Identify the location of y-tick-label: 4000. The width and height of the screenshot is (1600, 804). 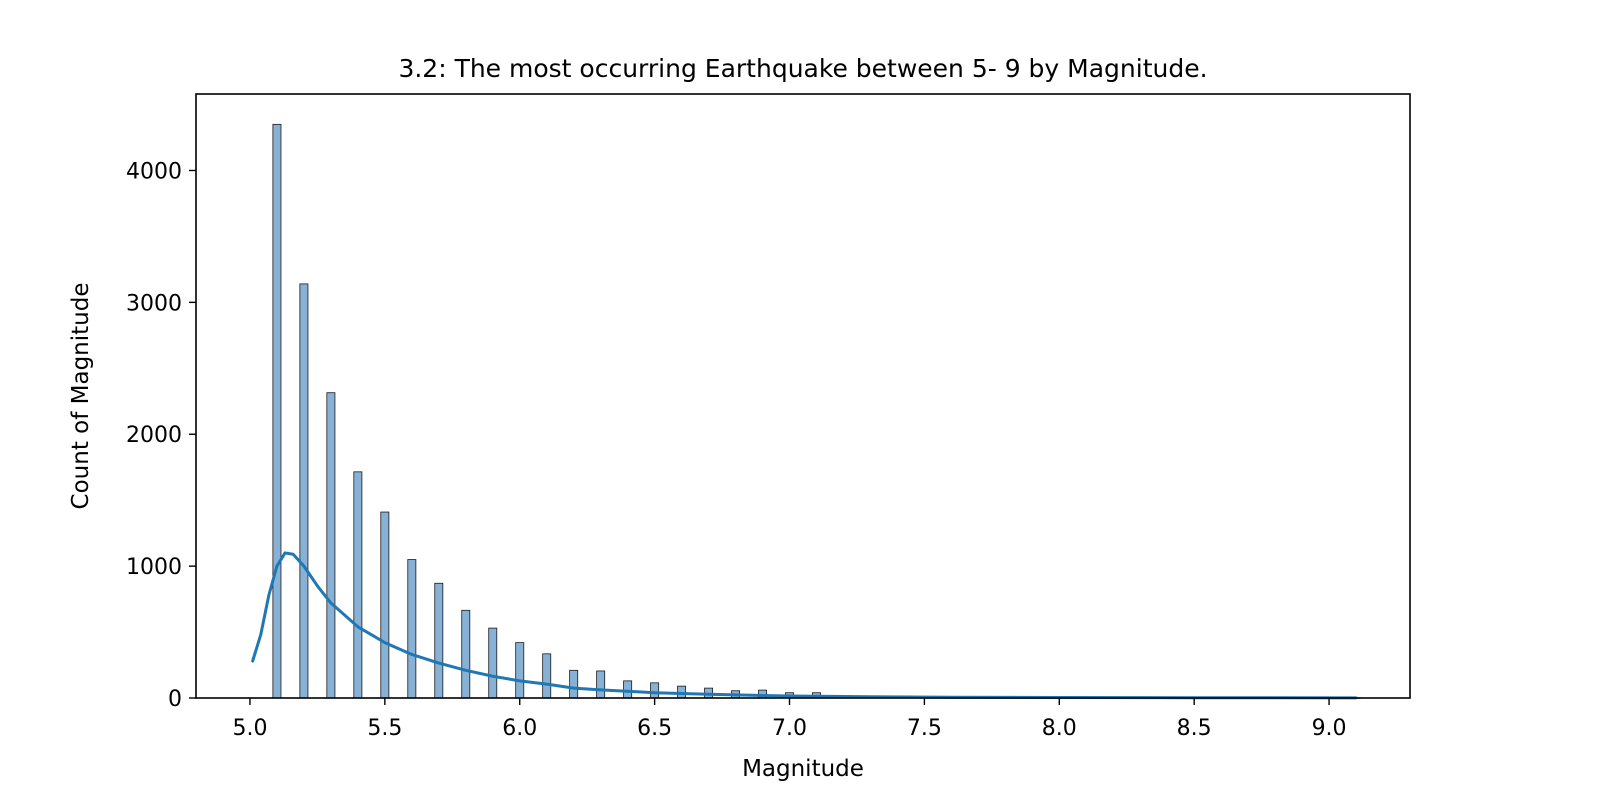
(154, 171).